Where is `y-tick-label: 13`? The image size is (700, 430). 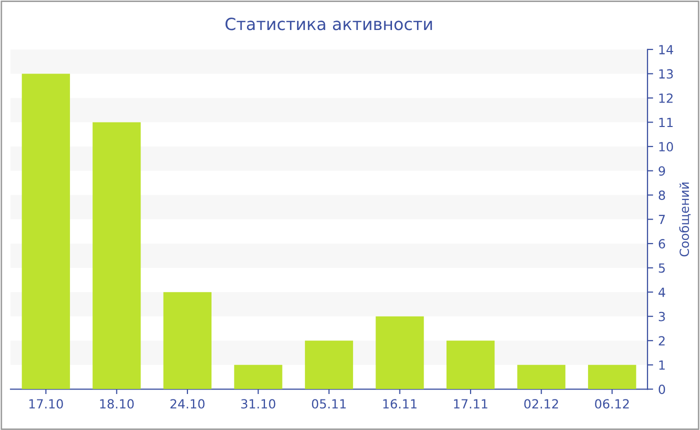 y-tick-label: 13 is located at coordinates (666, 74).